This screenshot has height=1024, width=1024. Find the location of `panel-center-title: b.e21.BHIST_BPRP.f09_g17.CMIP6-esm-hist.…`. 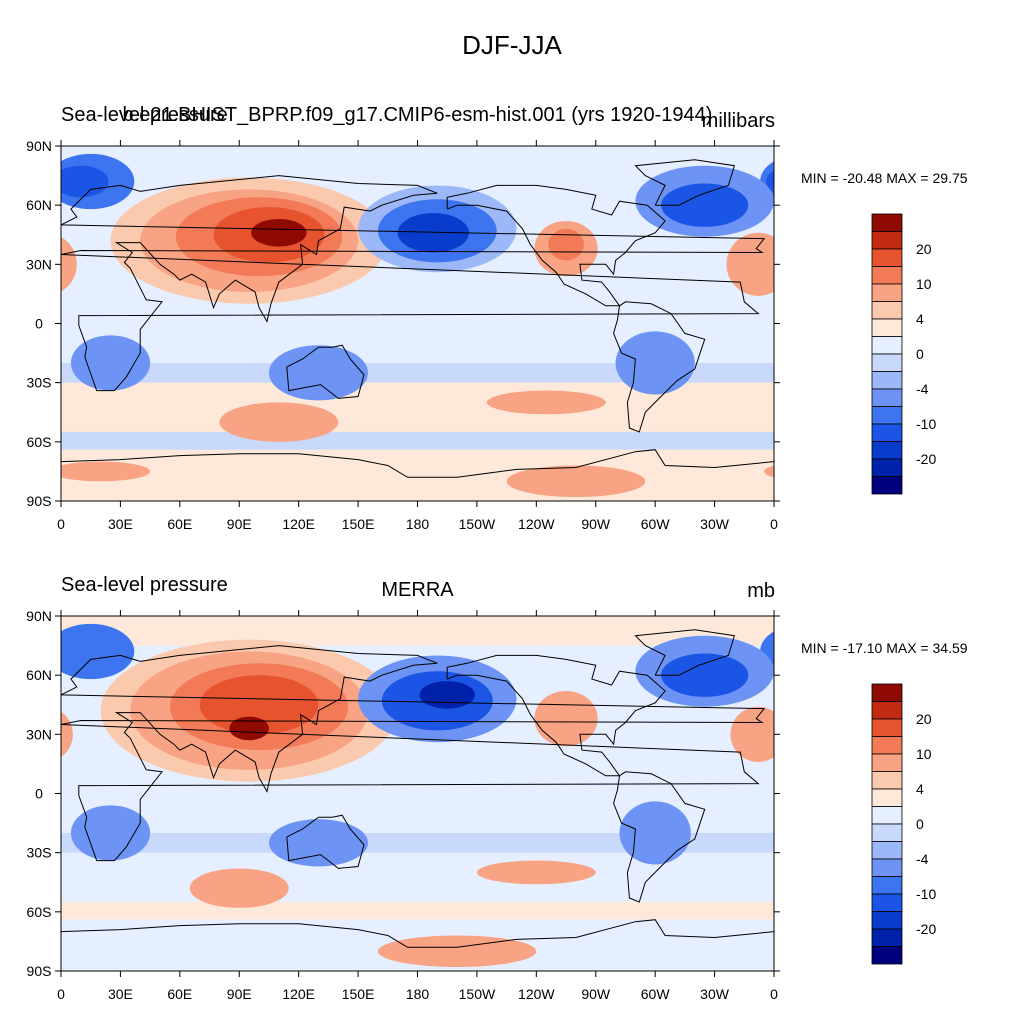

panel-center-title: b.e21.BHIST_BPRP.f09_g17.CMIP6-esm-hist.… is located at coordinates (417, 115).